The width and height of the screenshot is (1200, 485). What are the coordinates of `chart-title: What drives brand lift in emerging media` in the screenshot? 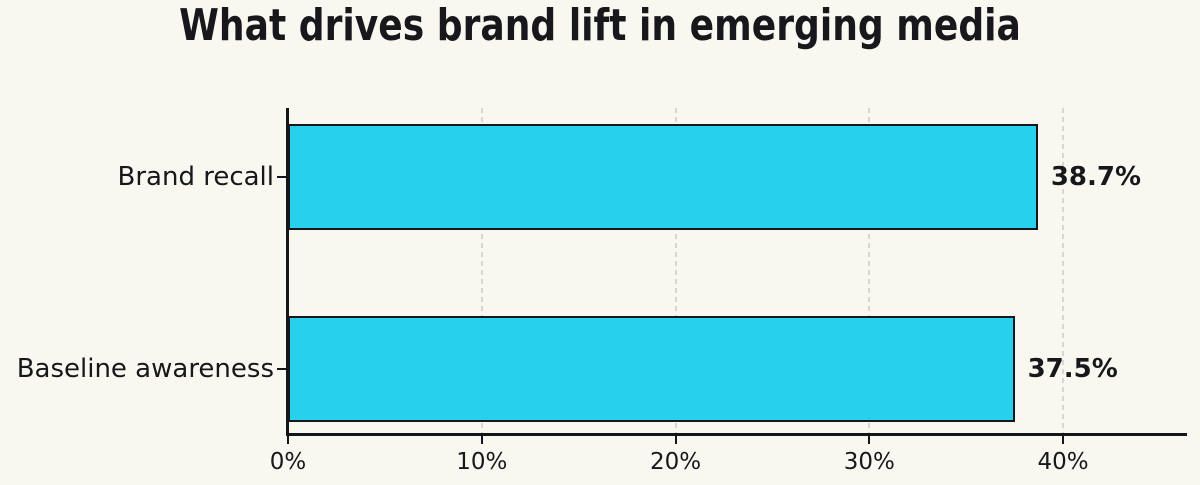 It's located at (600, 25).